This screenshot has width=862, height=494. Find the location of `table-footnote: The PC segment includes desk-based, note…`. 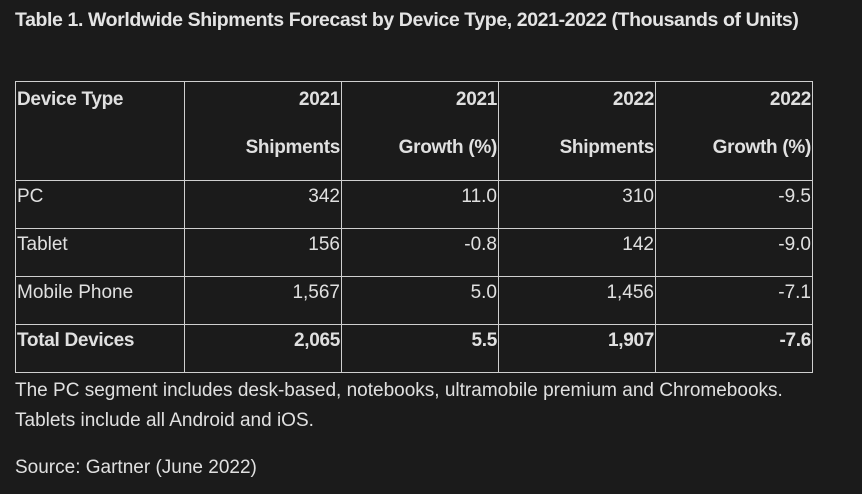

table-footnote: The PC segment includes desk-based, note… is located at coordinates (399, 405).